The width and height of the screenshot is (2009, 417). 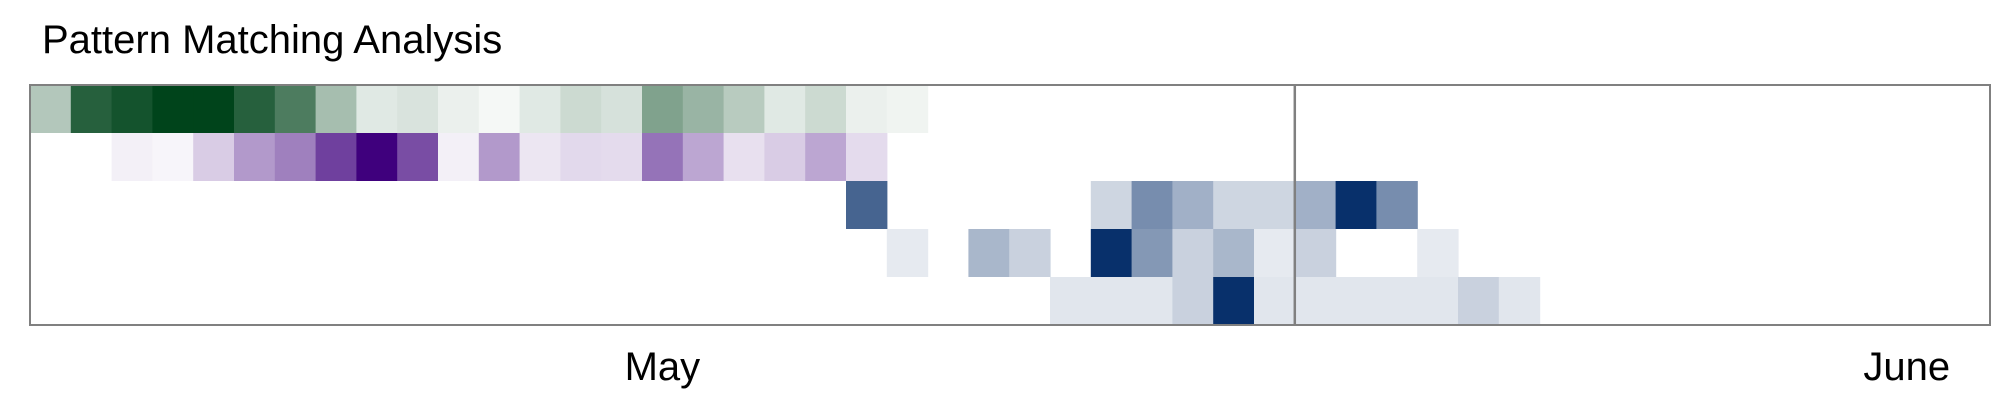 What do you see at coordinates (1295, 205) in the screenshot?
I see `month-boundaries` at bounding box center [1295, 205].